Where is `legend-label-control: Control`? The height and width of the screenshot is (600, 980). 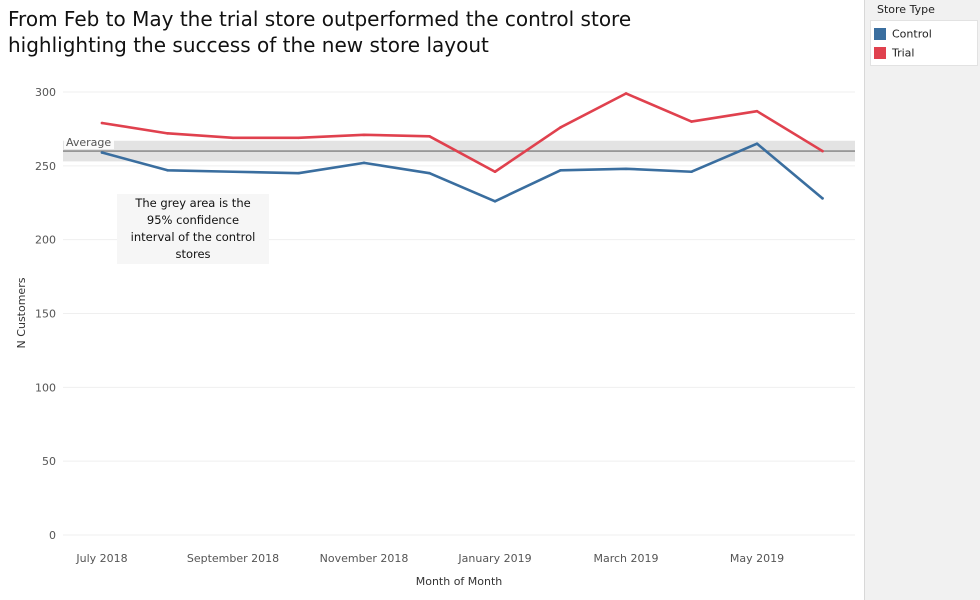 legend-label-control: Control is located at coordinates (912, 34).